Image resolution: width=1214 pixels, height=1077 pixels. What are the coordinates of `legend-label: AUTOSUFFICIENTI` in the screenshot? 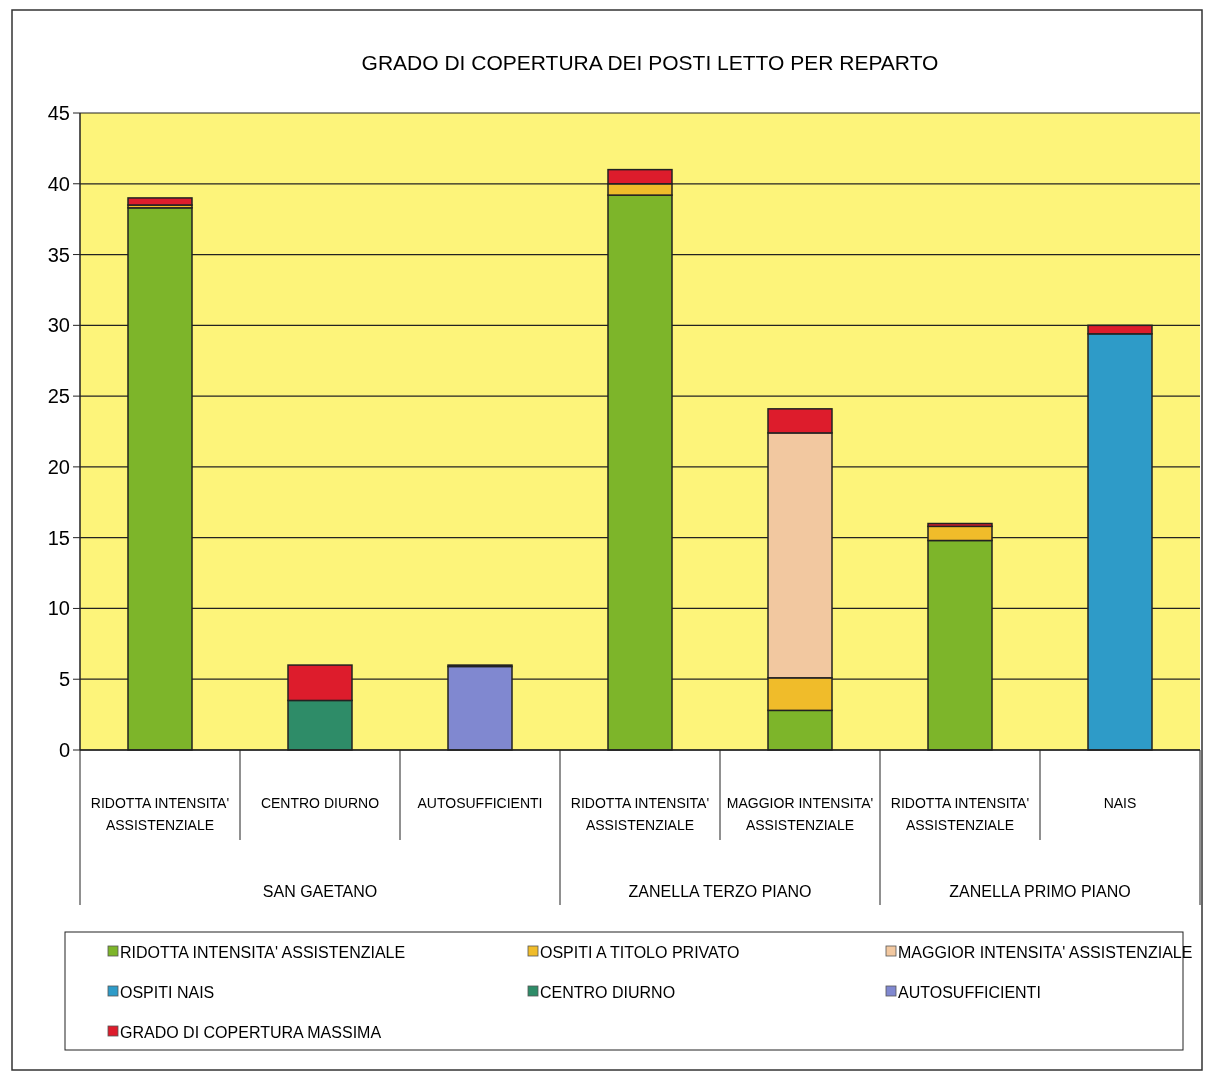 It's located at (969, 992).